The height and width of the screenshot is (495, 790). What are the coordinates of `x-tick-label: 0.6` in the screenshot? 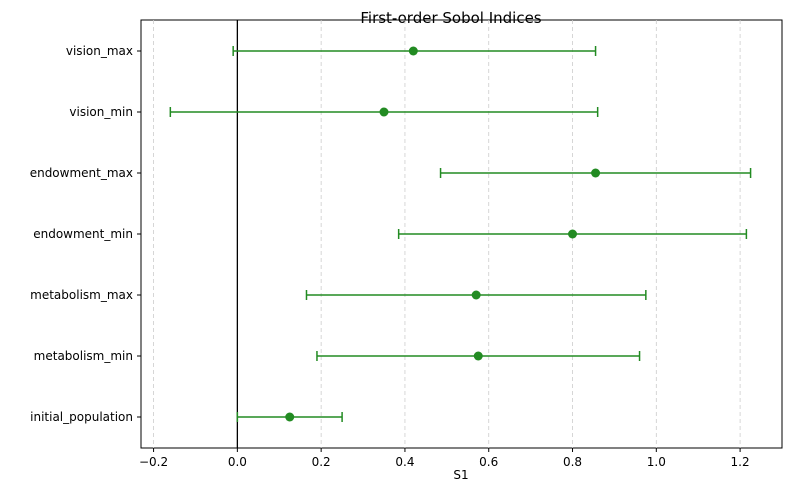 It's located at (488, 462).